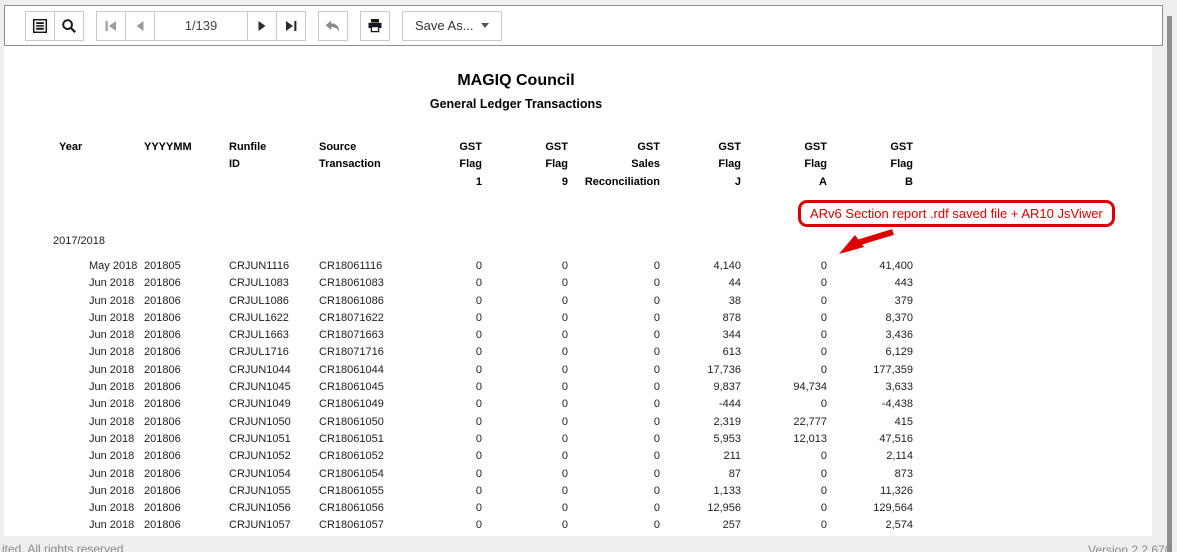 Image resolution: width=1177 pixels, height=552 pixels. Describe the element at coordinates (351, 317) in the screenshot. I see `cell-source-transaction: CR18071622` at that location.